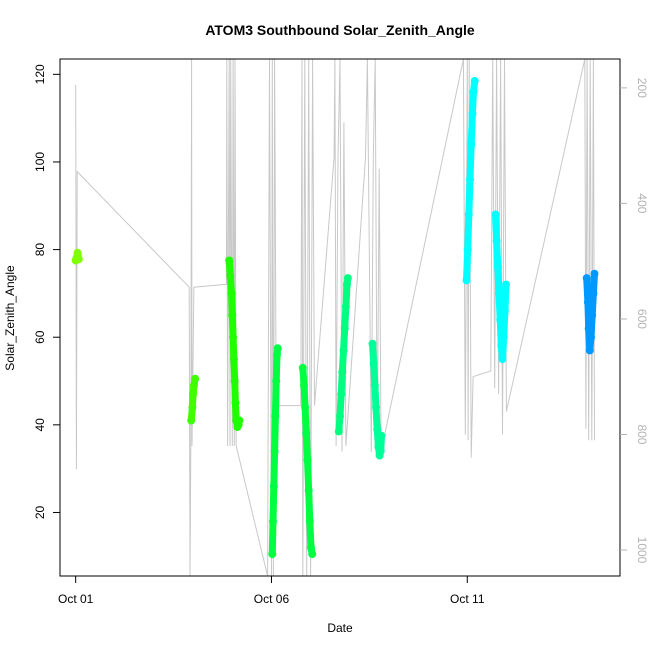  Describe the element at coordinates (467, 599) in the screenshot. I see `x-tick-label-2: Oct 11` at that location.